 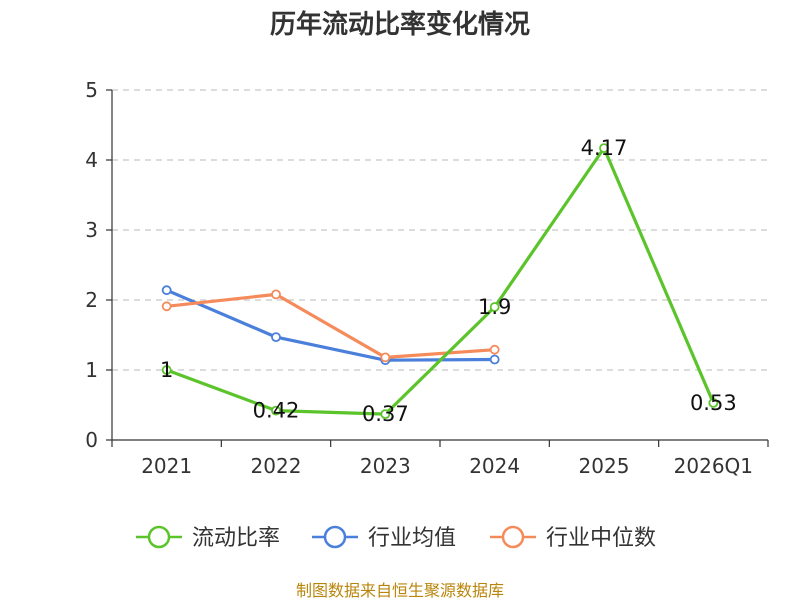 What do you see at coordinates (91, 230) in the screenshot?
I see `y-tick-label: 3` at bounding box center [91, 230].